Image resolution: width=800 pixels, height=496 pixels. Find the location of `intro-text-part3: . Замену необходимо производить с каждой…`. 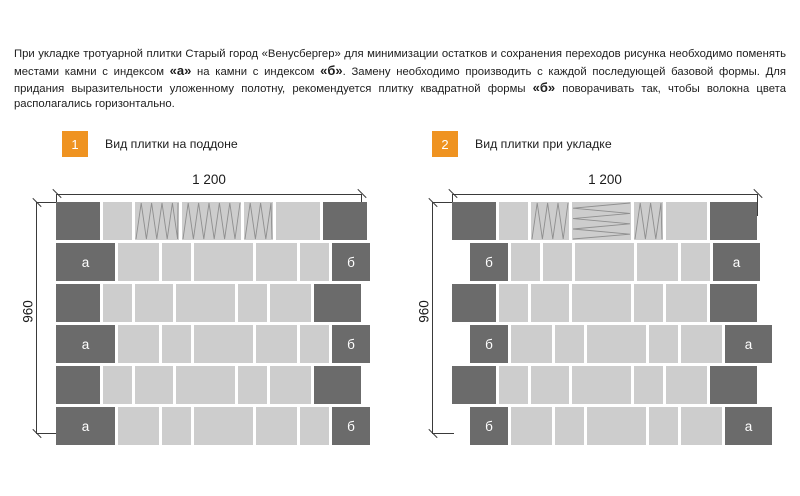

intro-text-part3: . Замену необходимо производить с каждой… is located at coordinates (400, 80).